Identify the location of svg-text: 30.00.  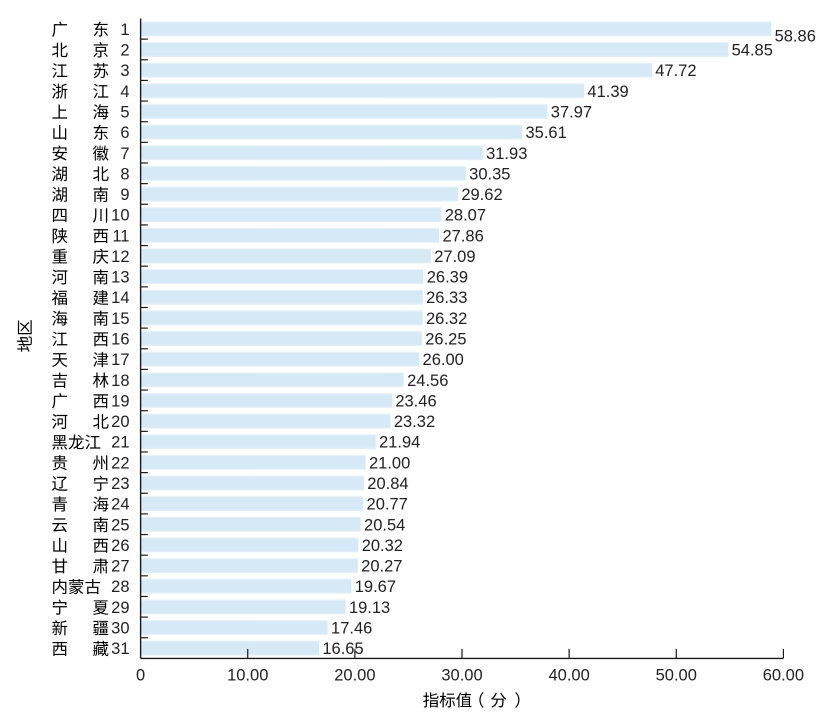
(461, 675).